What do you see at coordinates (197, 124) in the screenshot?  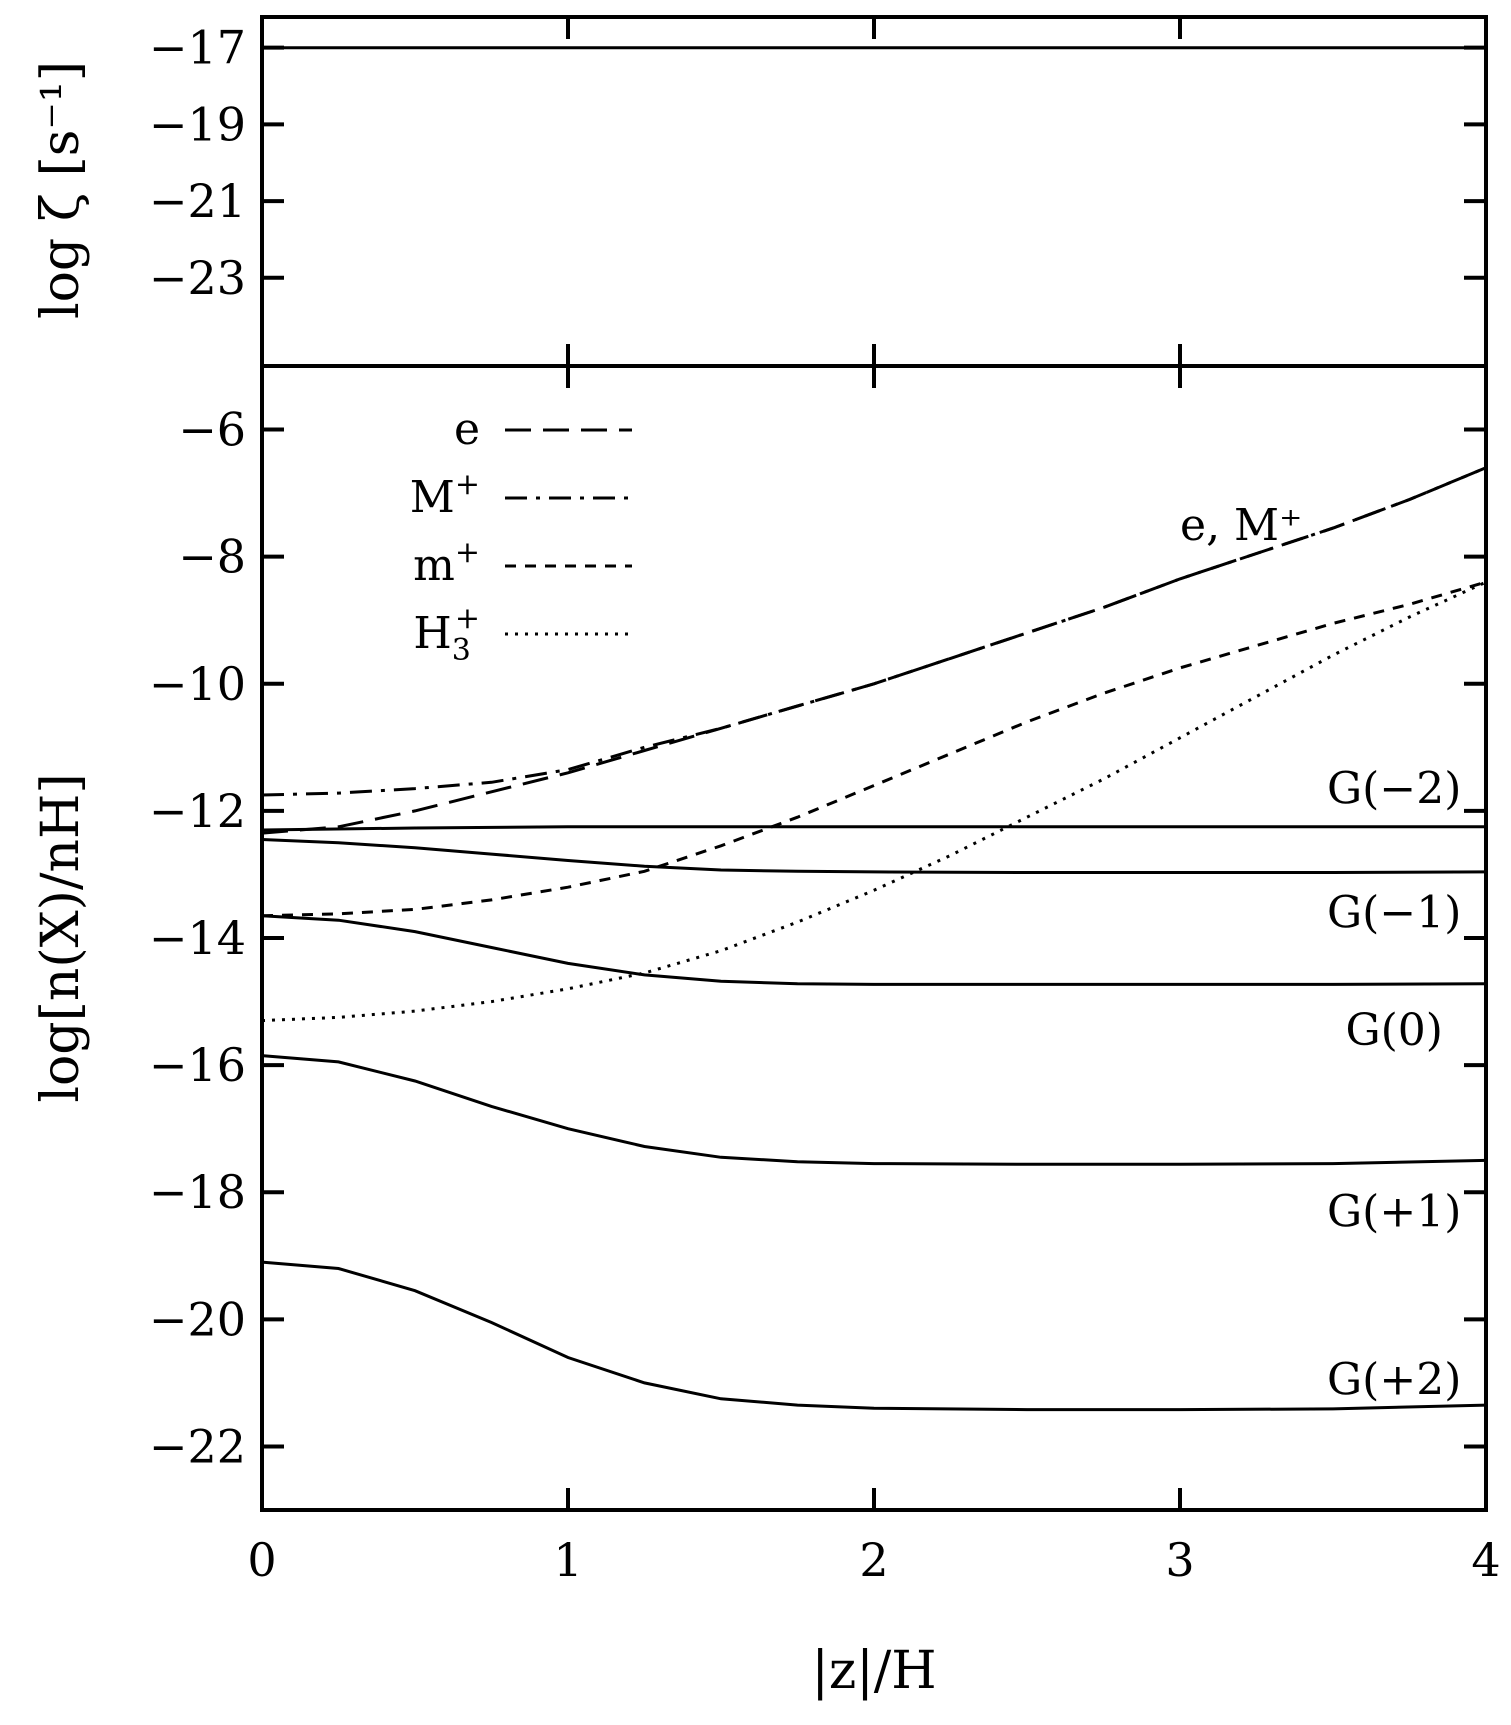 I see `top-y-tick-label: −19` at bounding box center [197, 124].